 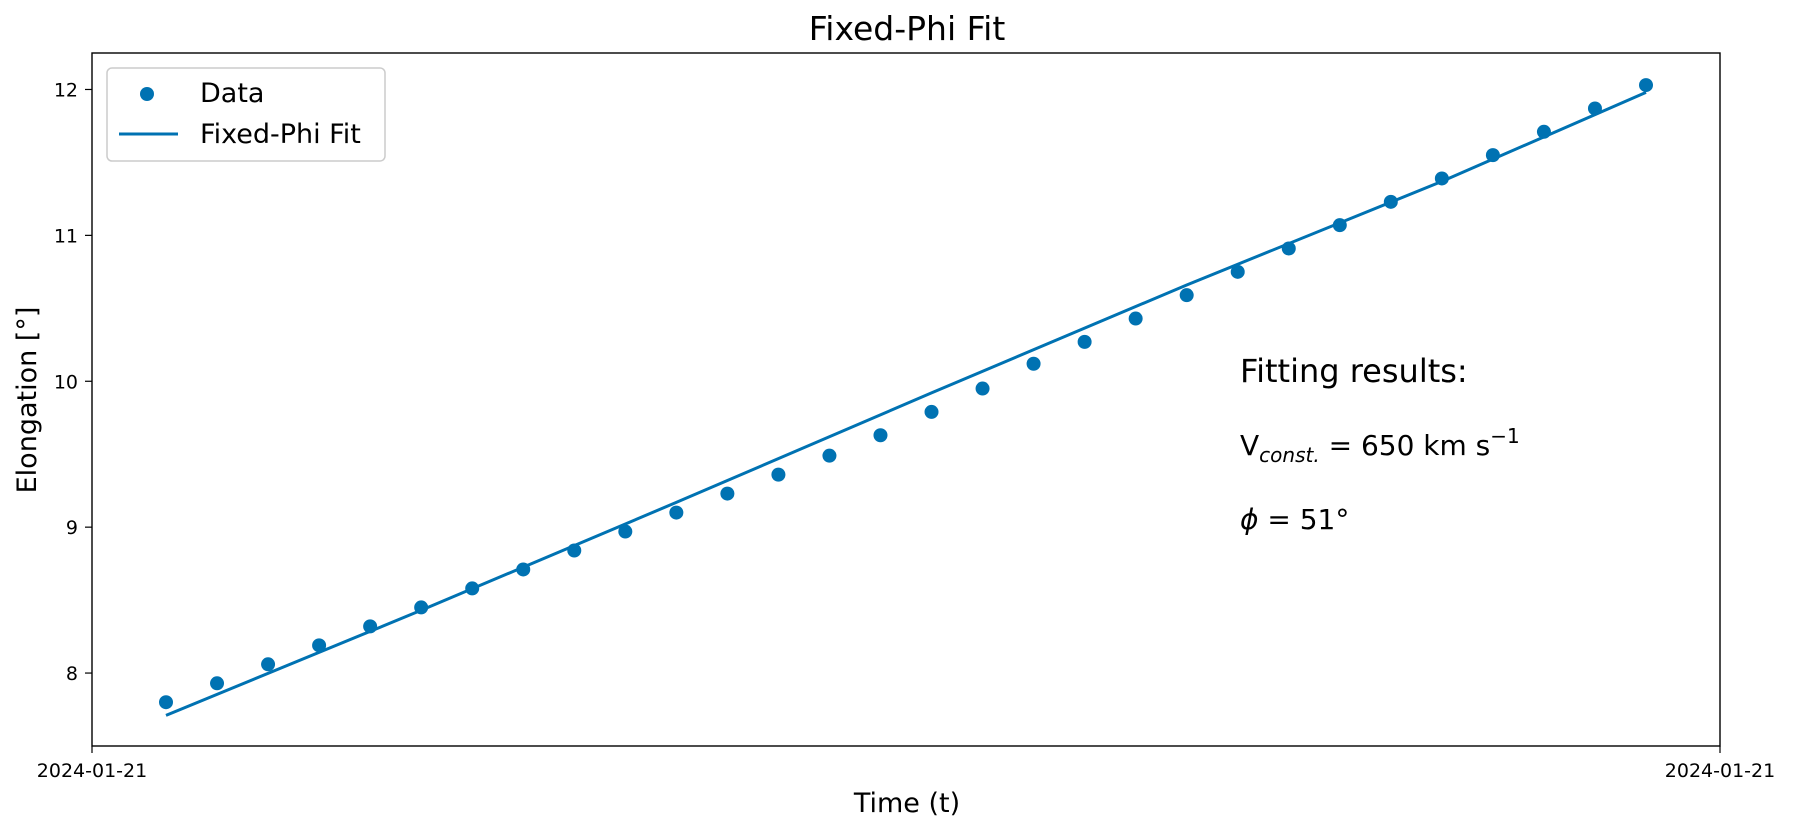 What do you see at coordinates (66, 382) in the screenshot?
I see `y-tick-label: 10` at bounding box center [66, 382].